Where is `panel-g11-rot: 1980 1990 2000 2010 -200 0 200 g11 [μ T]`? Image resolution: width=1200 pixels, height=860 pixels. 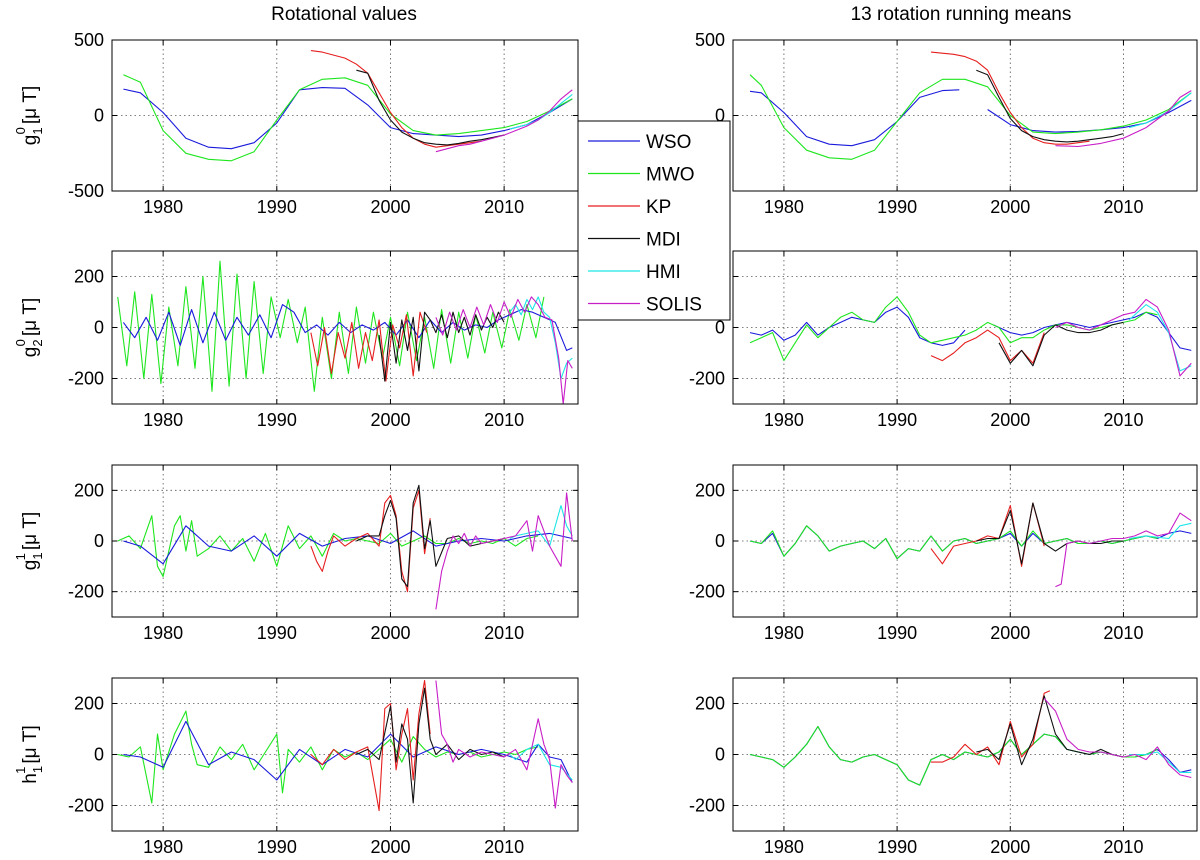
panel-g11-rot: 1980 1990 2000 2010 -200 0 200 g11 [μ T] is located at coordinates (296, 553).